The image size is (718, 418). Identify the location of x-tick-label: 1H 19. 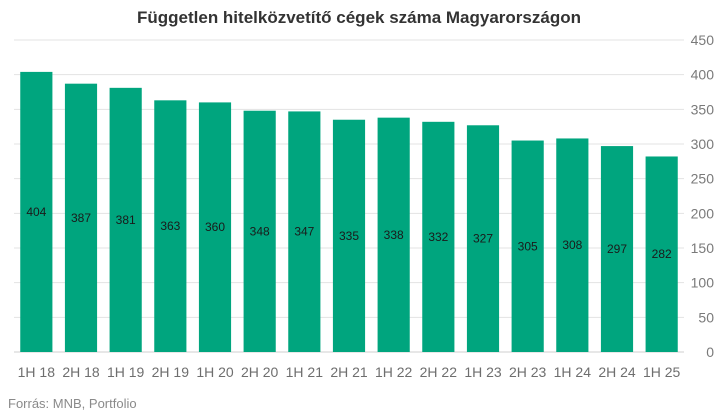
(126, 372).